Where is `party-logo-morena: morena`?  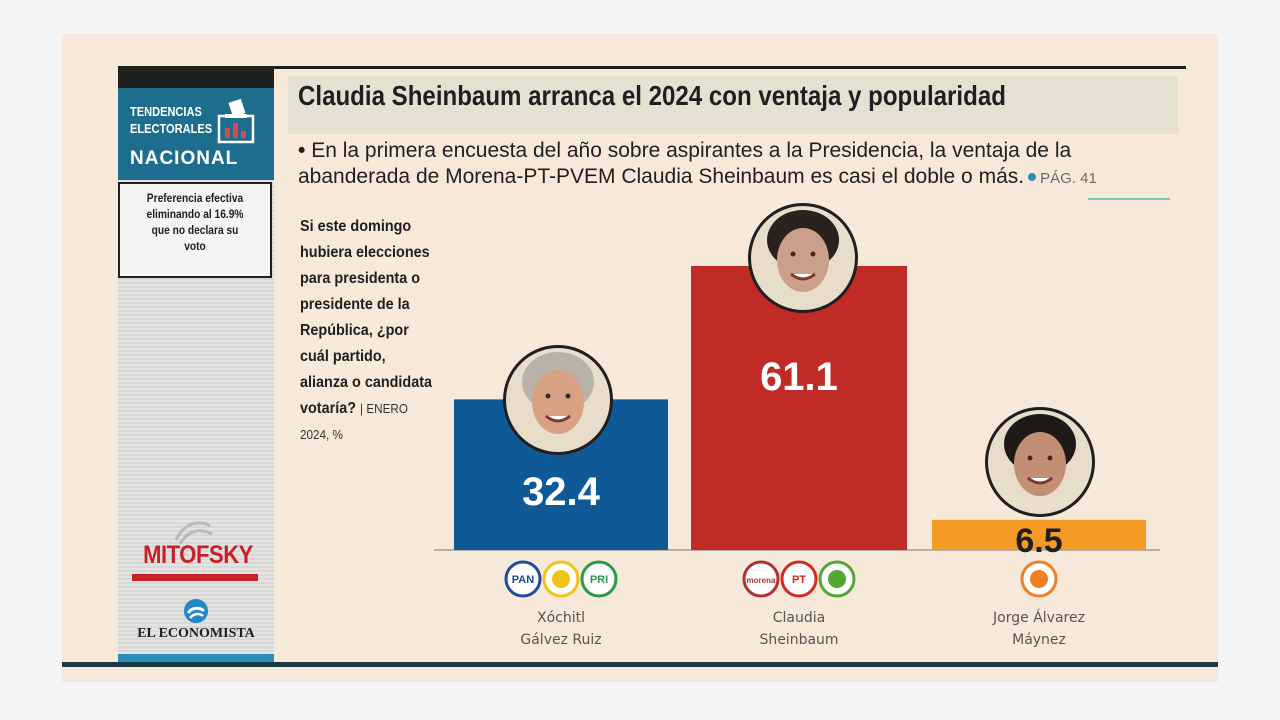 party-logo-morena: morena is located at coordinates (761, 579).